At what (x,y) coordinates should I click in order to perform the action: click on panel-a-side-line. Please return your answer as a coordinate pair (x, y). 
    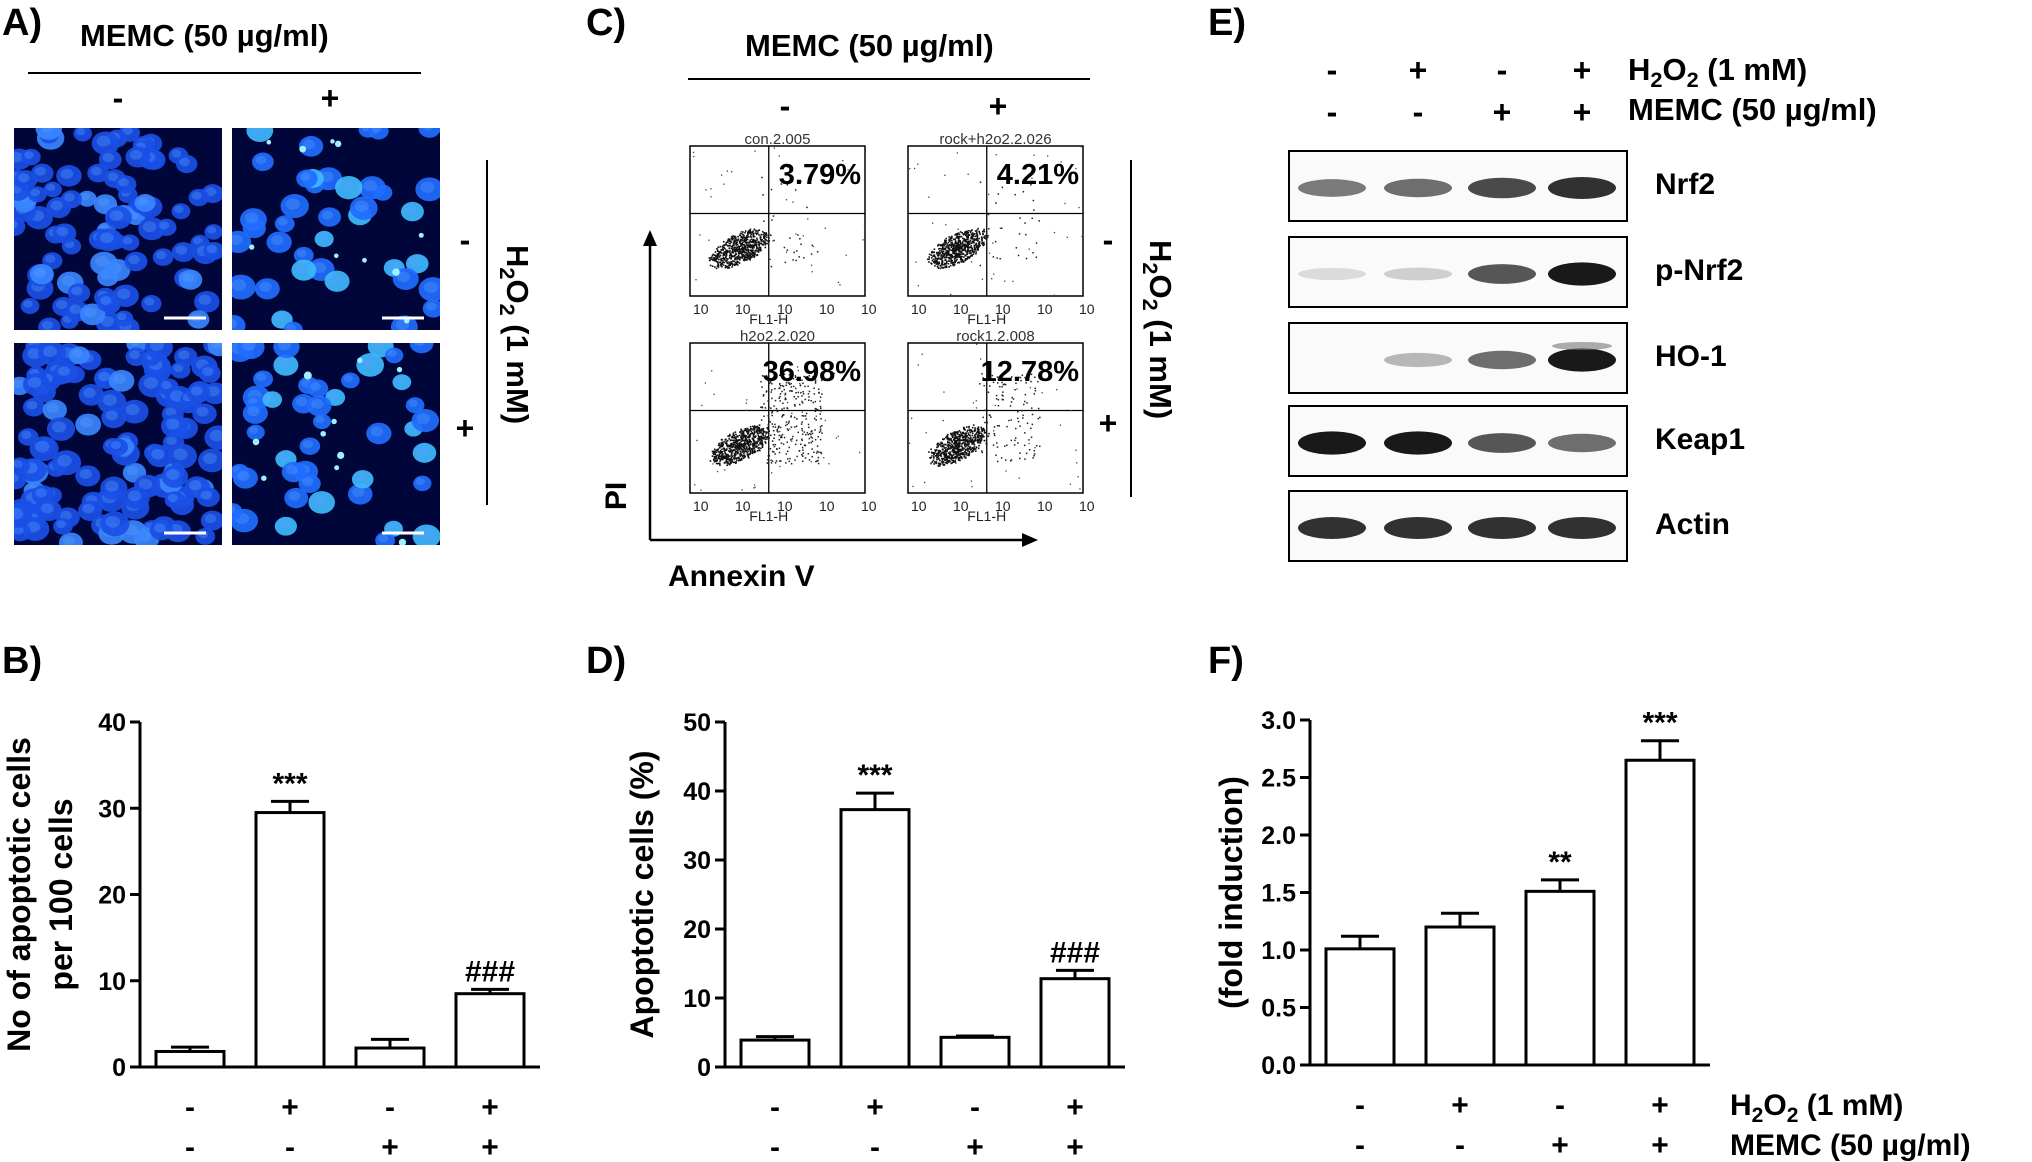
    Looking at the image, I should click on (487, 332).